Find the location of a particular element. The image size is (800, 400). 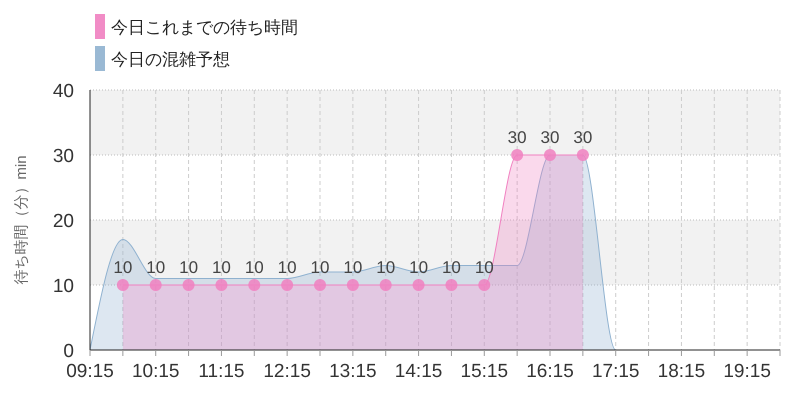

x-tick-label: 19:15 is located at coordinates (747, 371).